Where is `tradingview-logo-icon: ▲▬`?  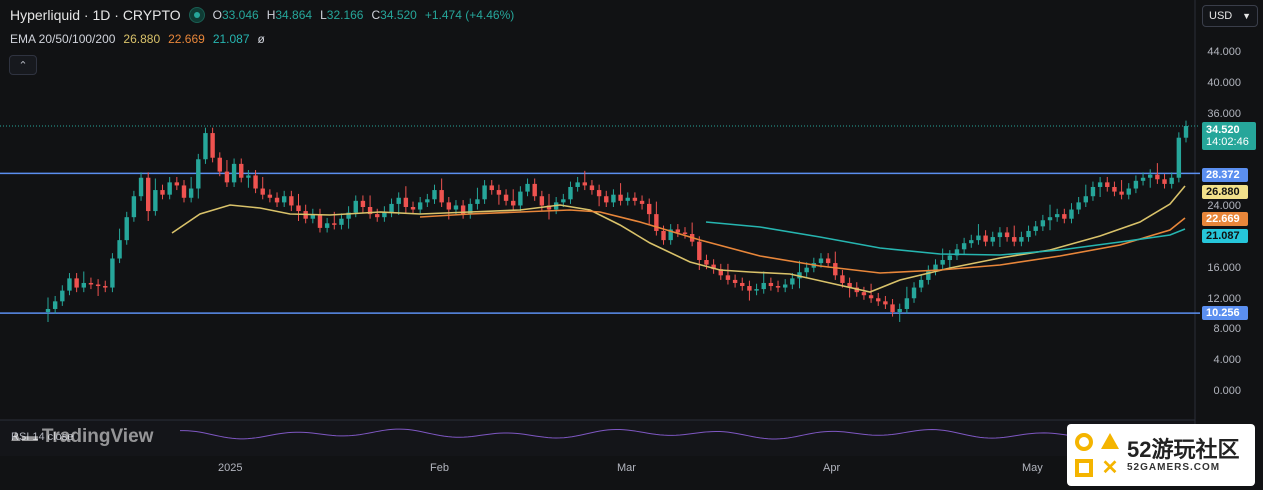 tradingview-logo-icon: ▲▬ is located at coordinates (23, 436).